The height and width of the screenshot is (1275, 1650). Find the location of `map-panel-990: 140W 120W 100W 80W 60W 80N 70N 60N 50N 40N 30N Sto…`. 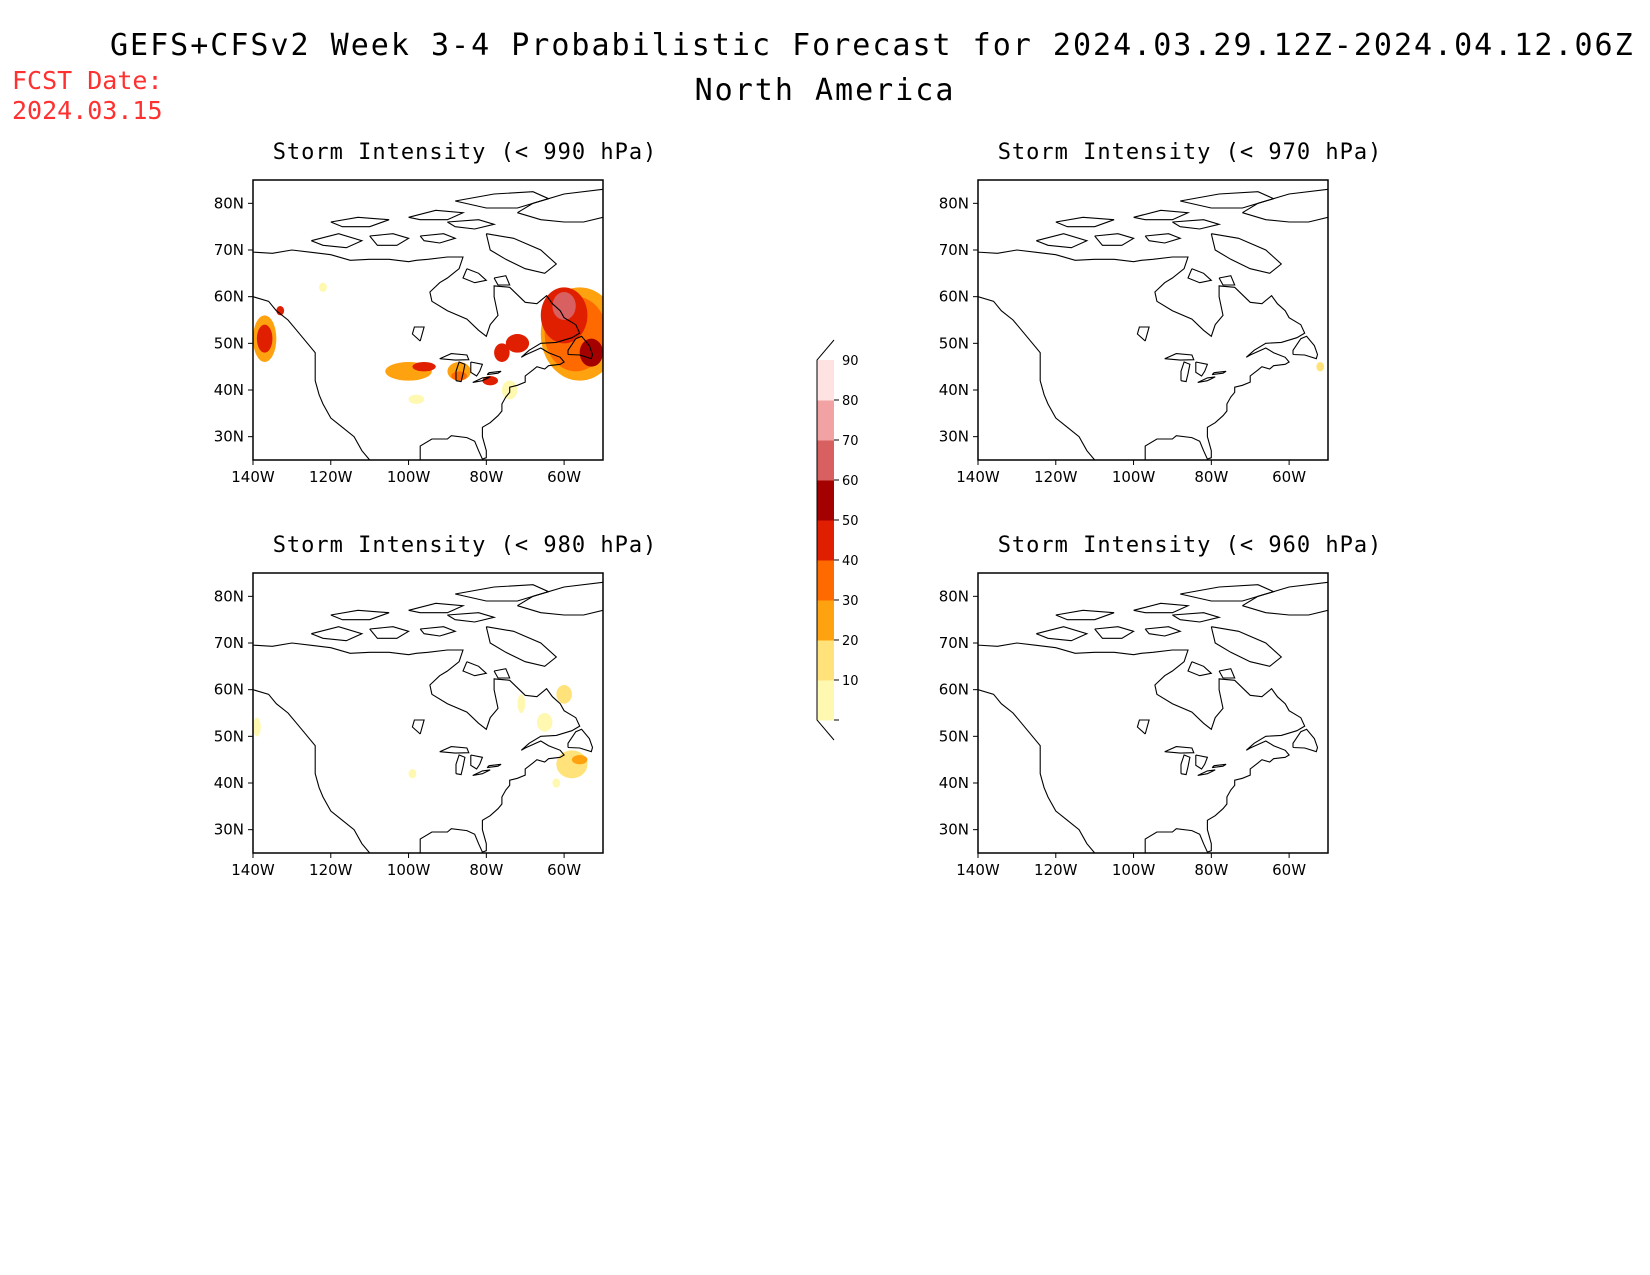

map-panel-990: 140W 120W 100W 80W 60W 80N 70N 60N 50N 40N 30N Sto… is located at coordinates (464, 313).